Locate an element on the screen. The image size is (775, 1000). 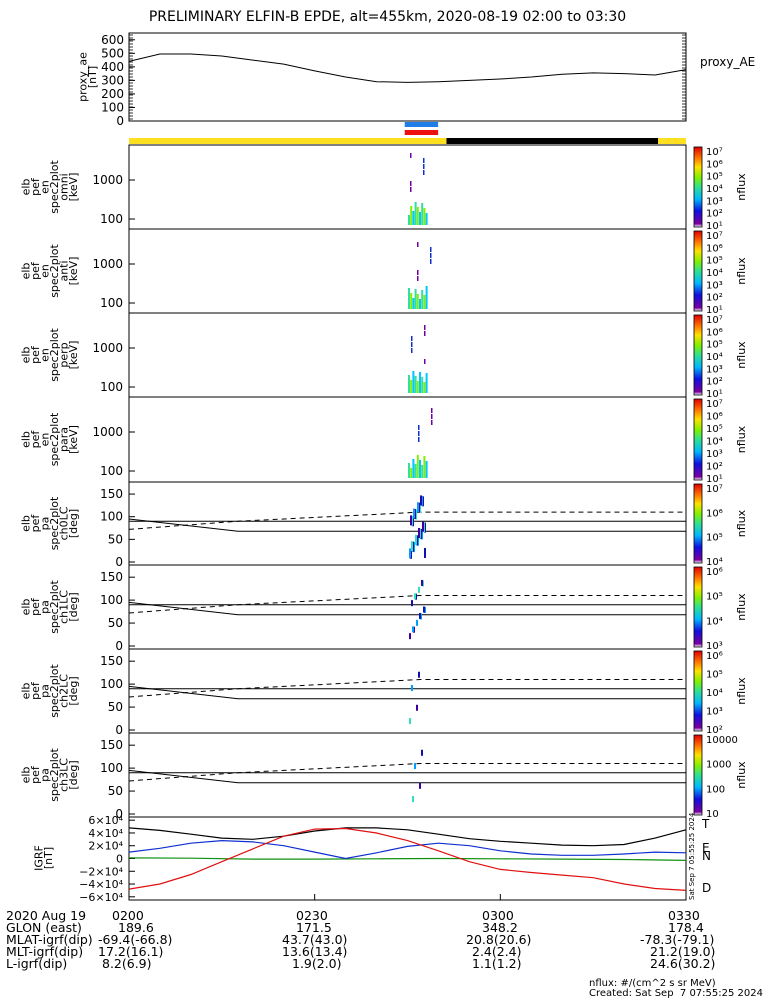
pa_ch0-ytick: 0 is located at coordinates (119, 562).